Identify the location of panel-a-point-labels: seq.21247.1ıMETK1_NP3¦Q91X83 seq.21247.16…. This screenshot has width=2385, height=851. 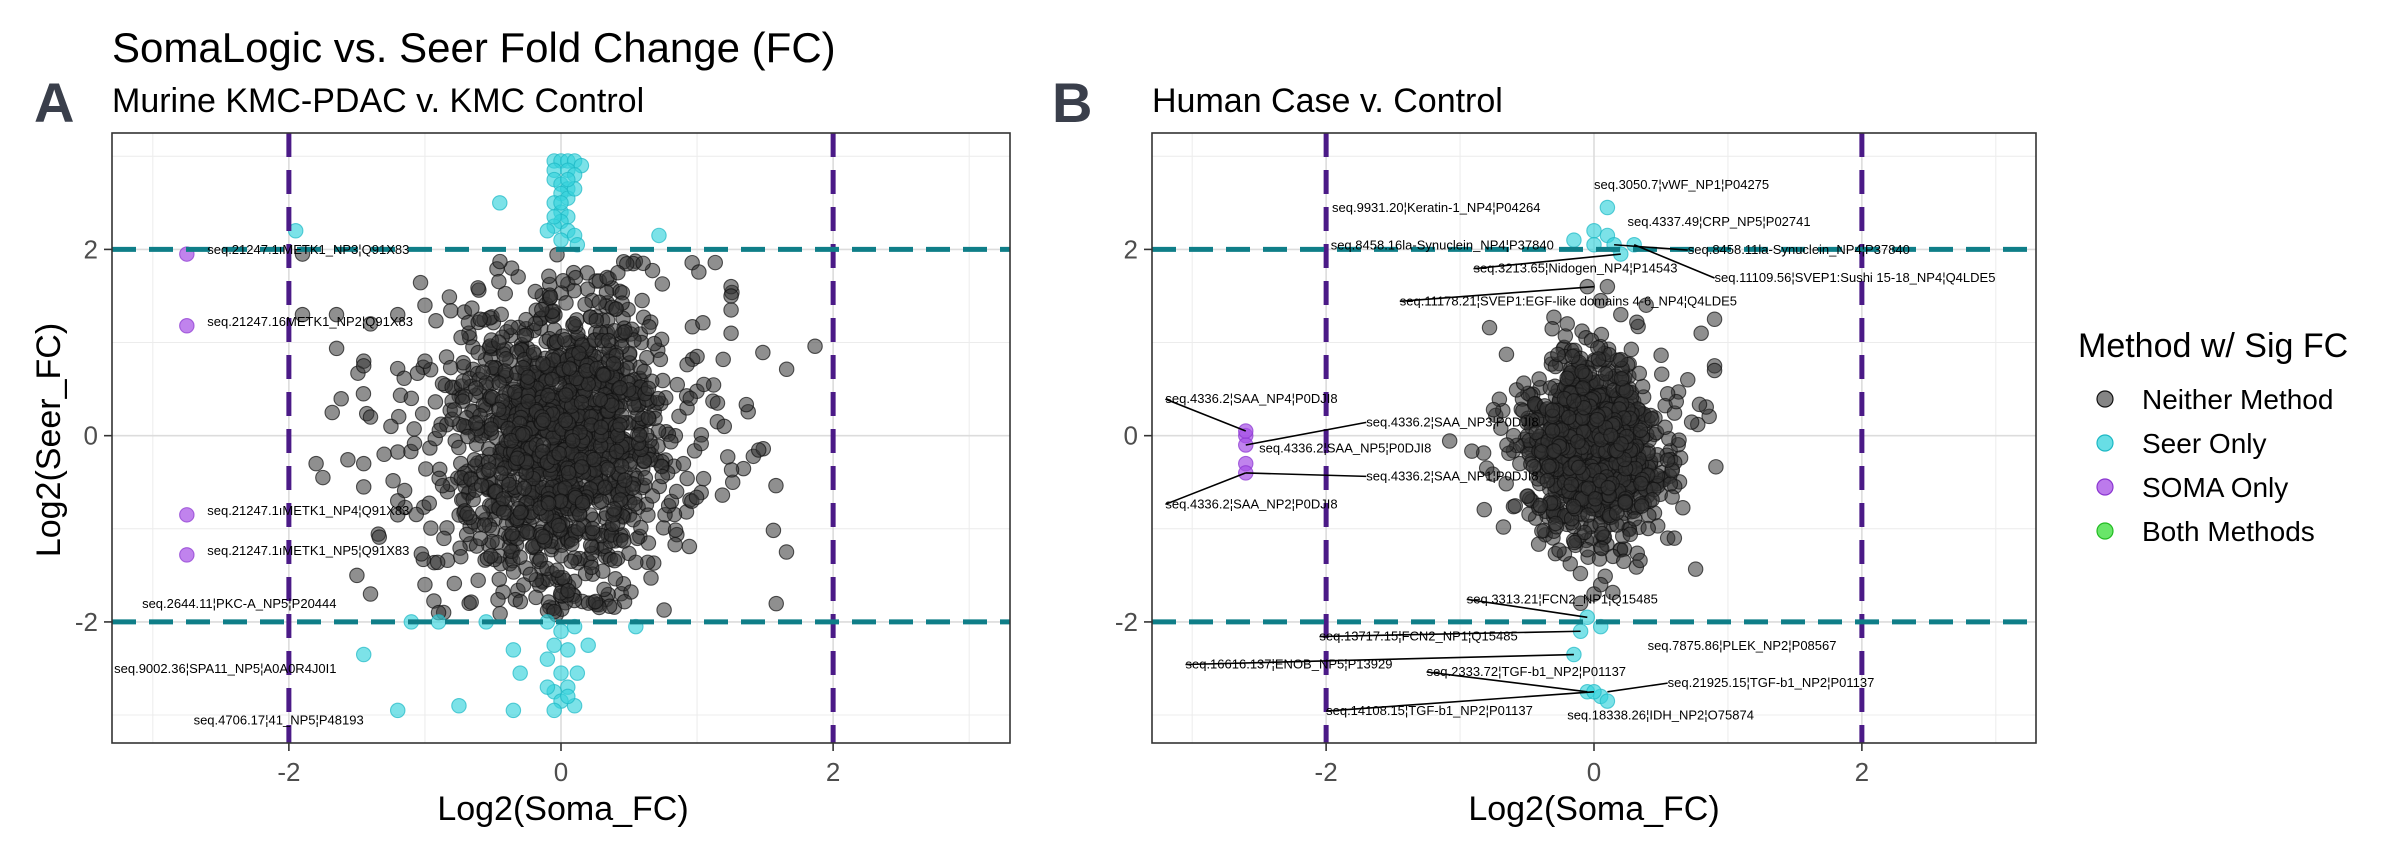
(263, 484).